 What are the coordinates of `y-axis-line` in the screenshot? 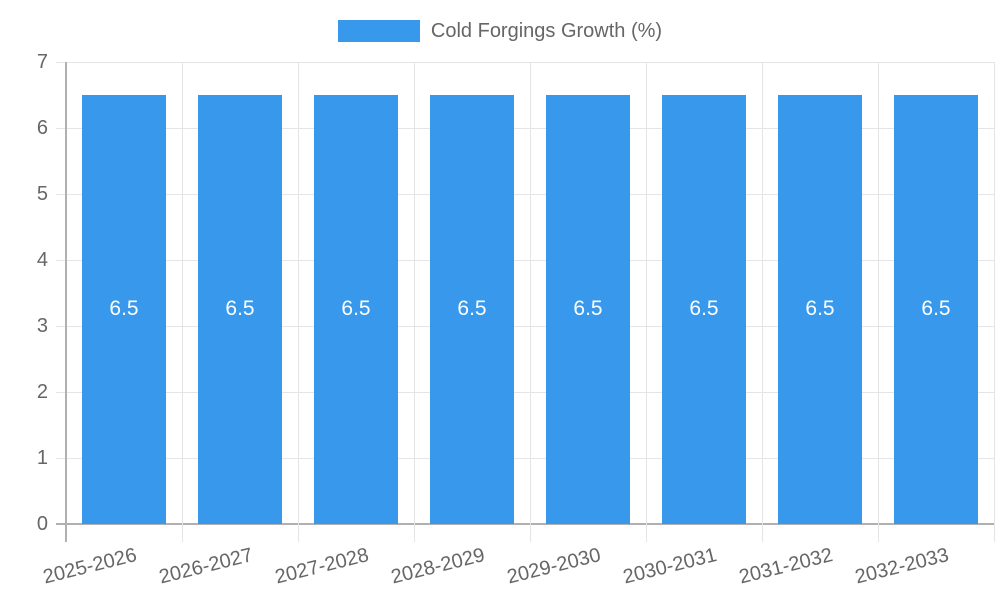 It's located at (66, 302).